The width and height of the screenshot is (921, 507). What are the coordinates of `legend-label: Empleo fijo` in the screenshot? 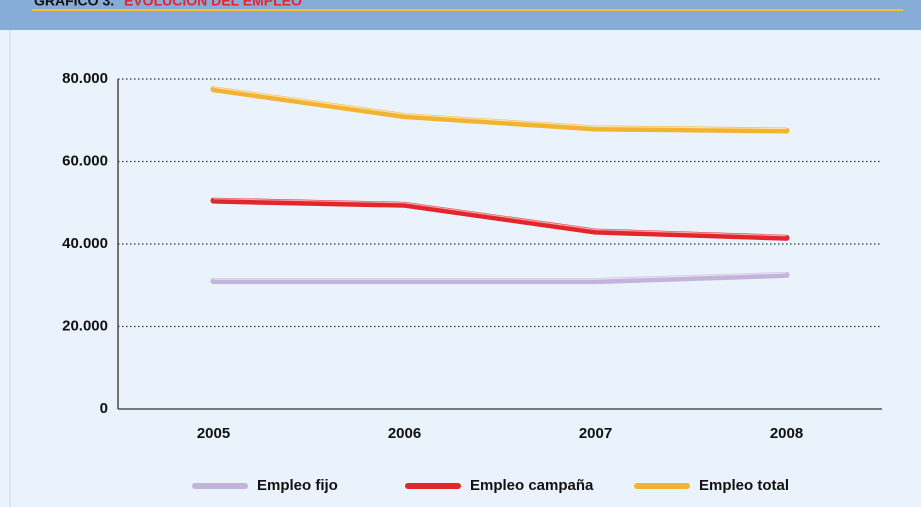 It's located at (297, 485).